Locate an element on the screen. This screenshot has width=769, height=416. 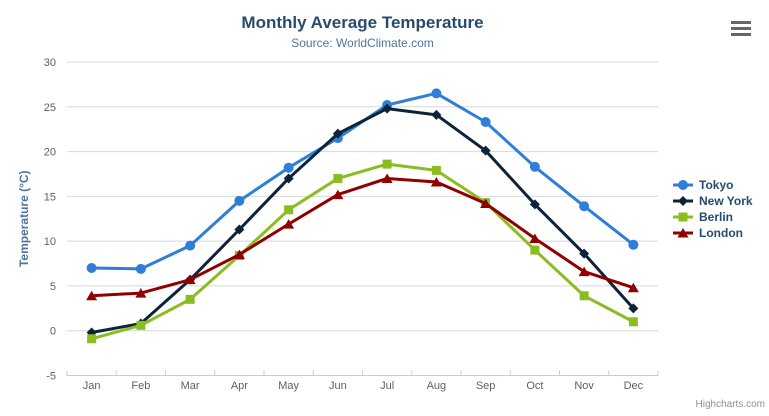
legend-item-tokyo: Tokyo is located at coordinates (712, 185).